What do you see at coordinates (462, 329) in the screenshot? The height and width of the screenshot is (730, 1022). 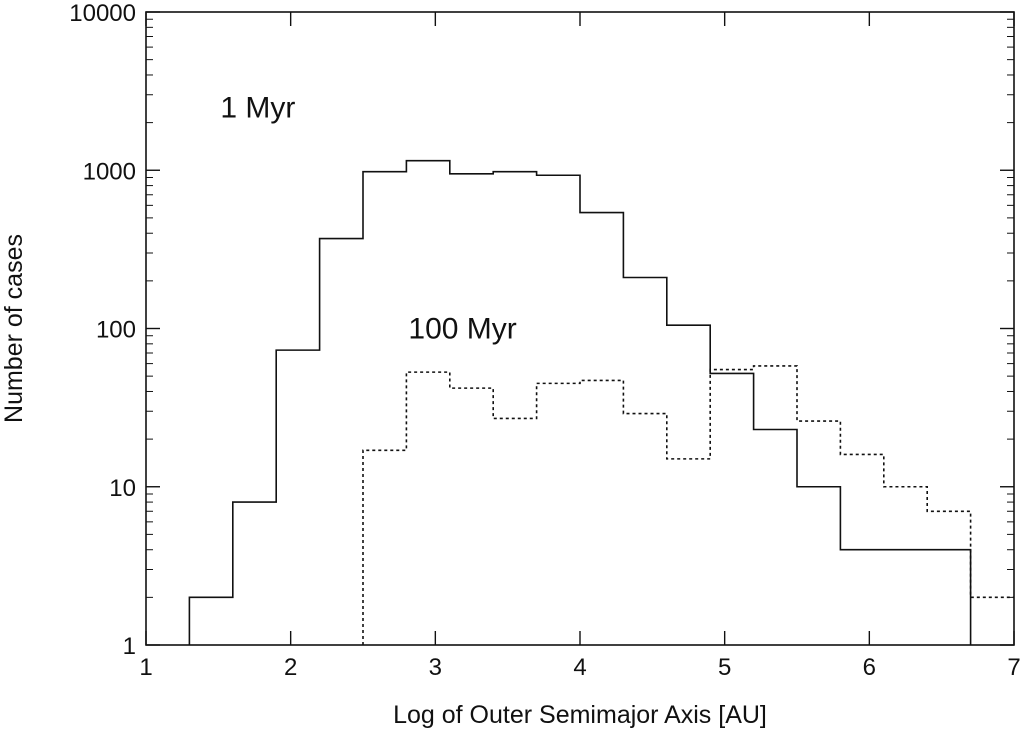 I see `annotation-label: 100 Myr` at bounding box center [462, 329].